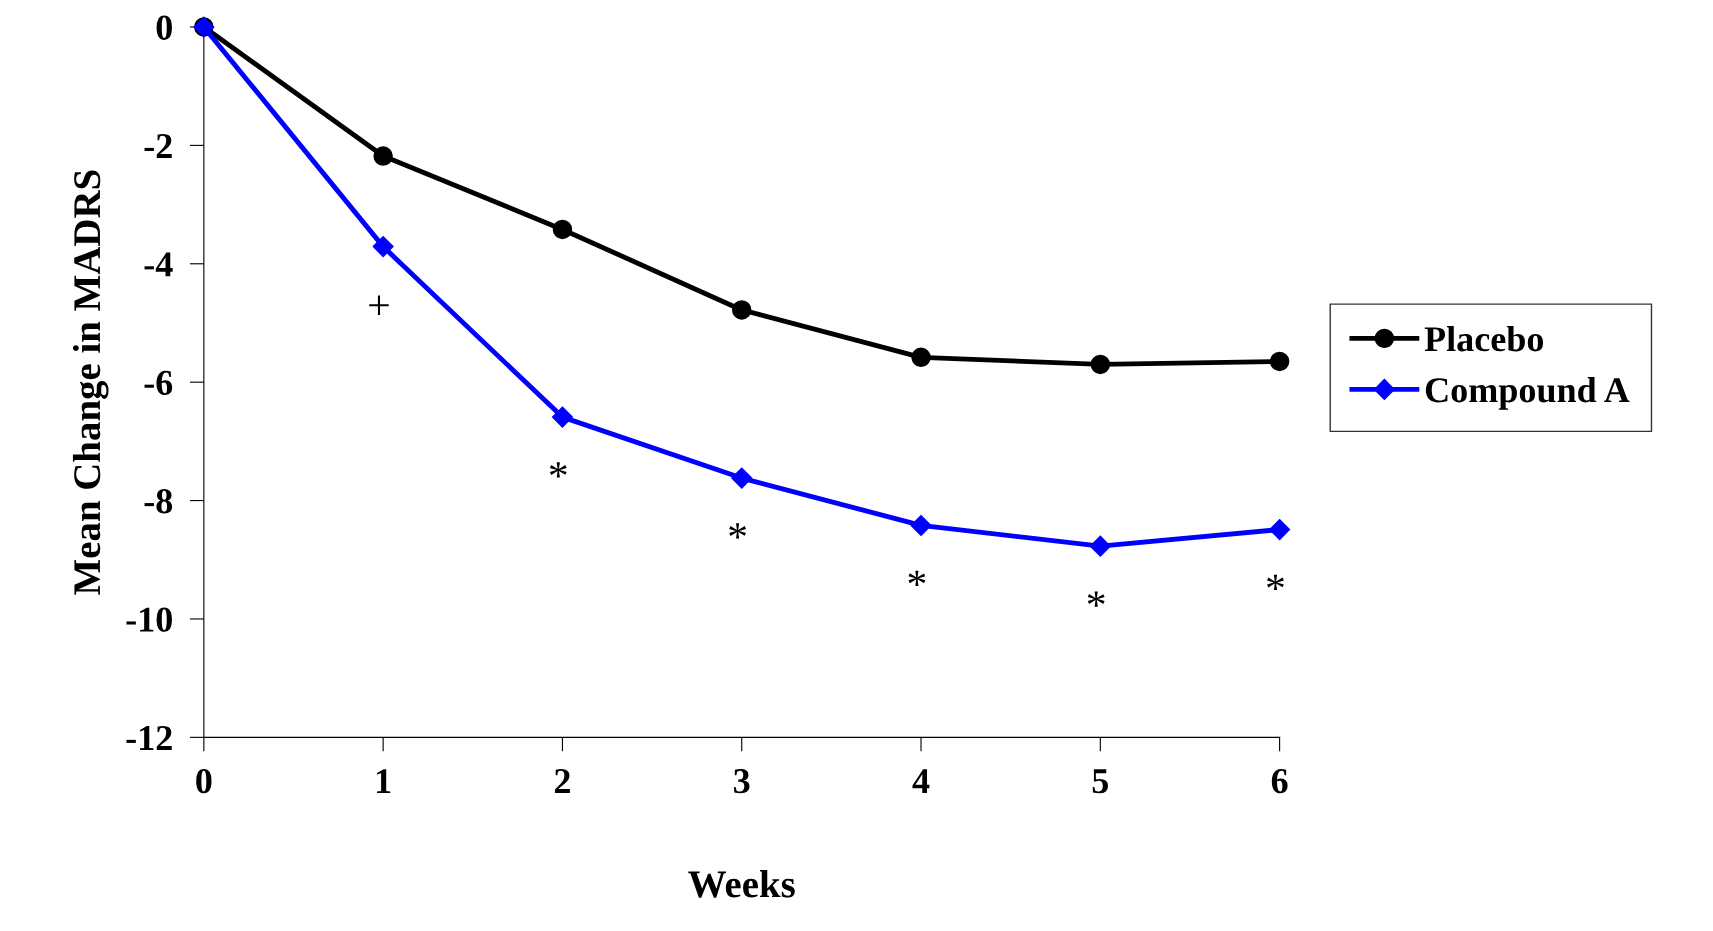  Describe the element at coordinates (158, 146) in the screenshot. I see `y-tick-label: -2` at that location.